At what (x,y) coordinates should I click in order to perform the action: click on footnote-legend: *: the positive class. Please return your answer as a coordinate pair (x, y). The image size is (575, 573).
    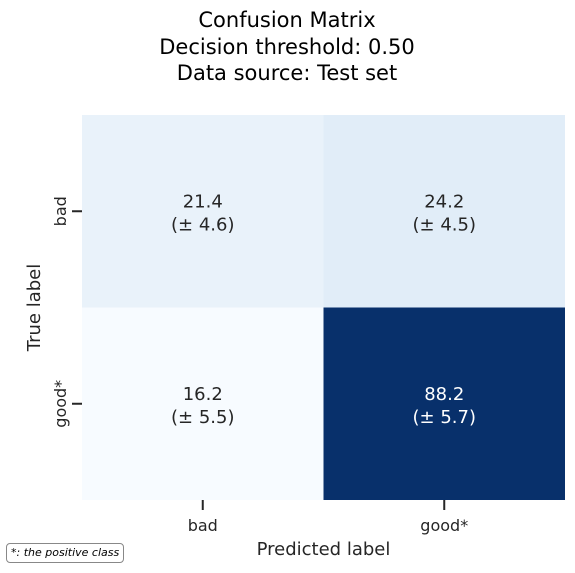
    Looking at the image, I should click on (65, 553).